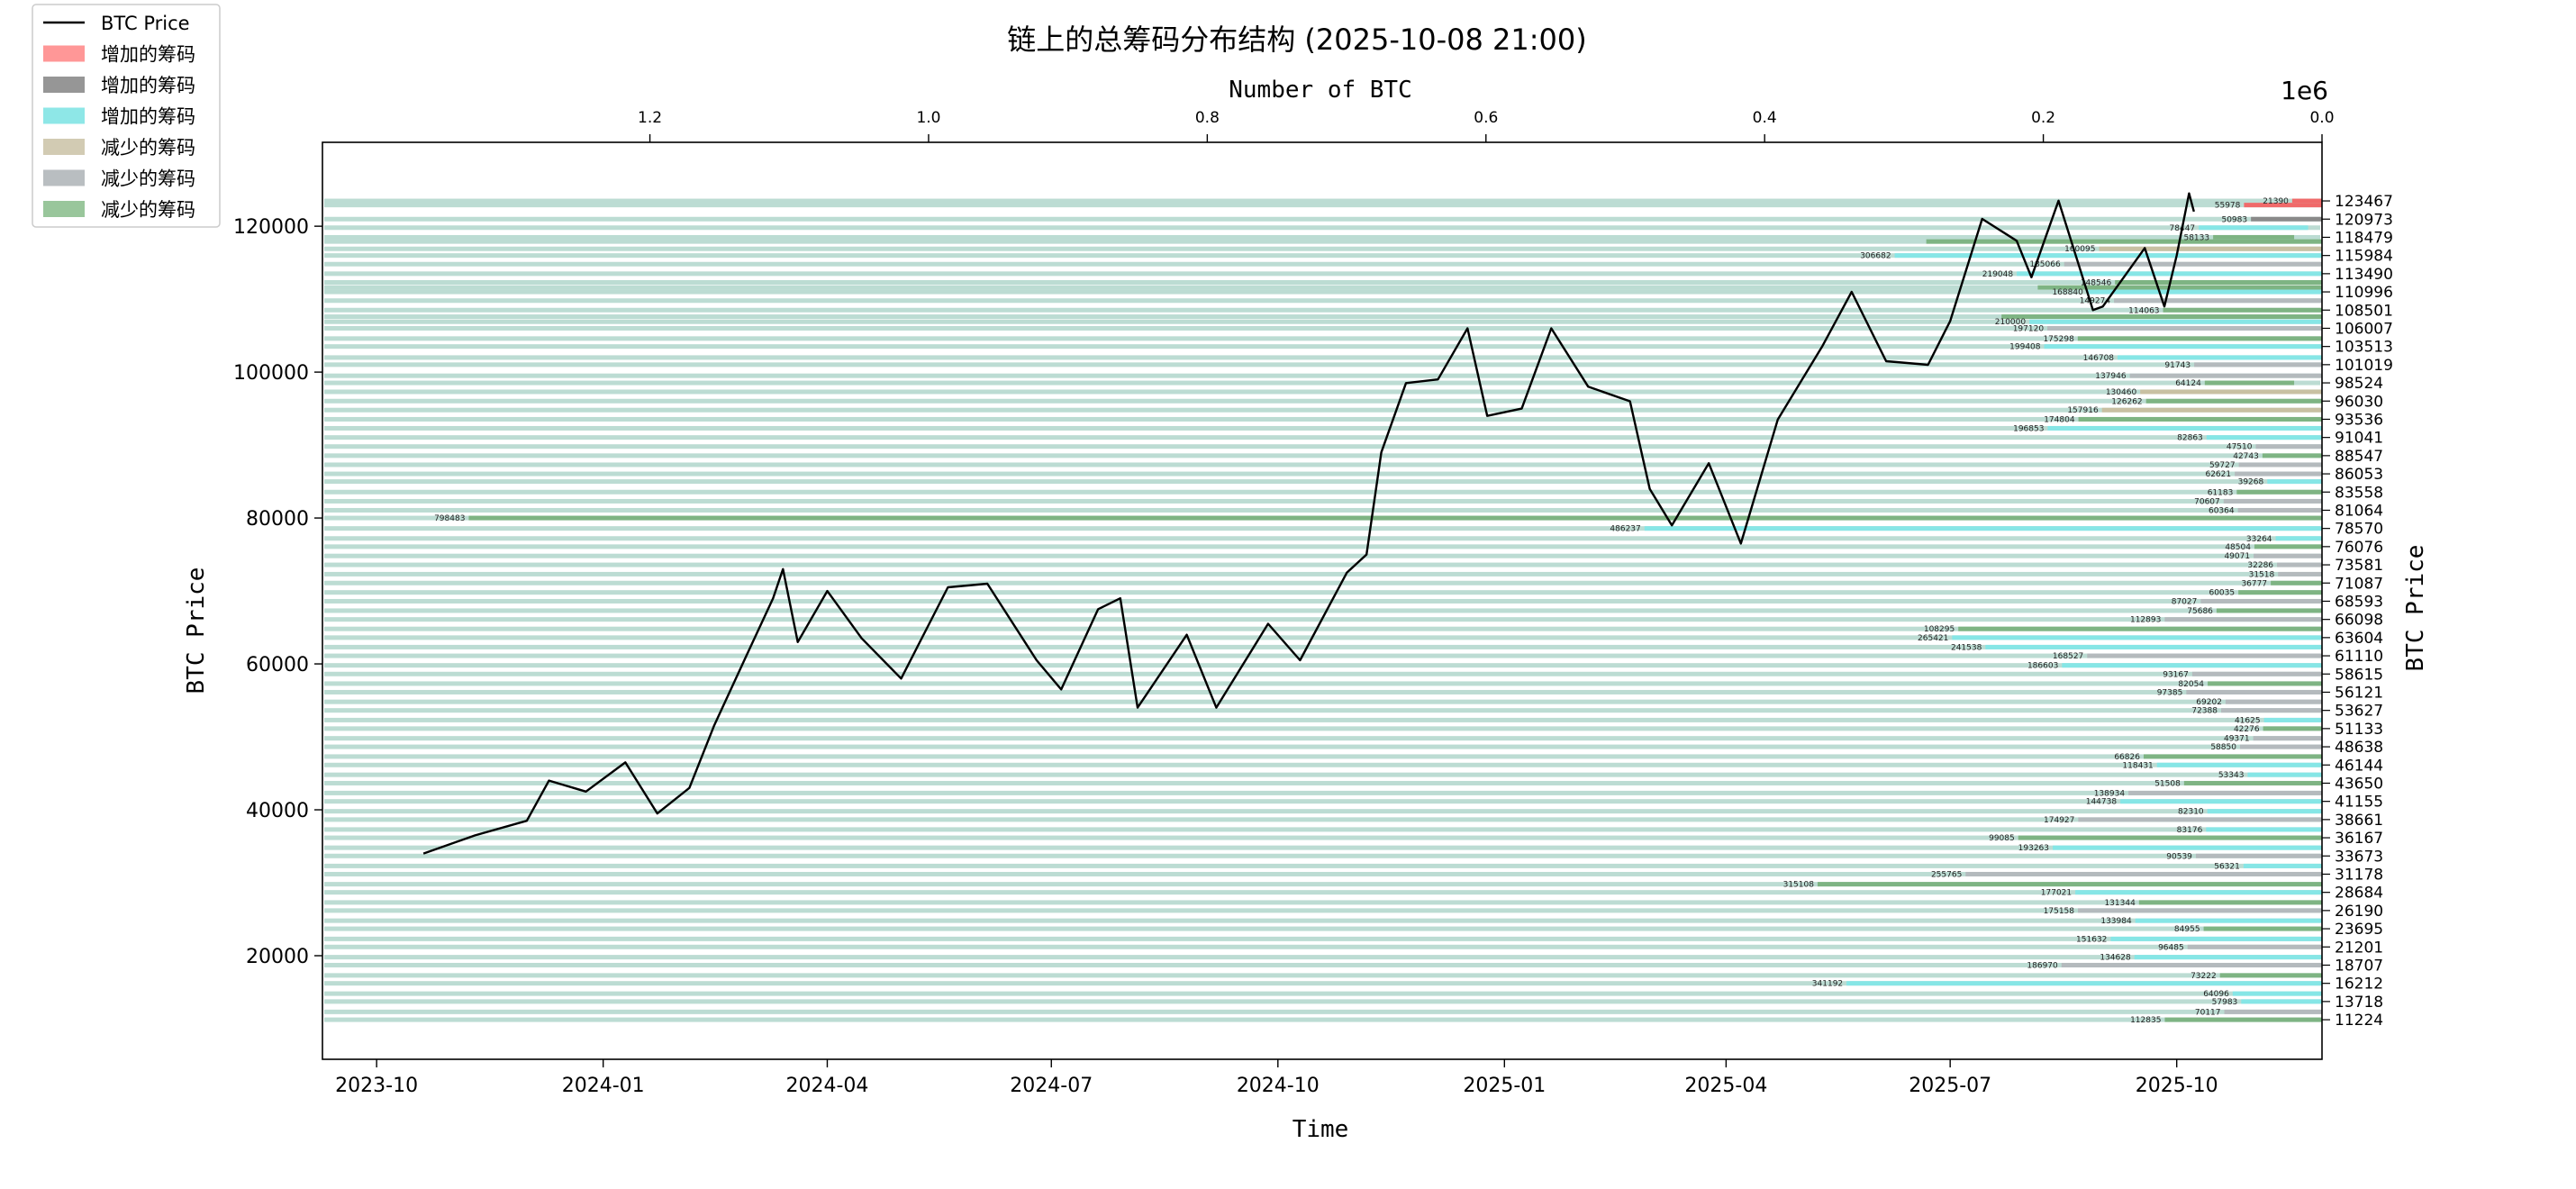 This screenshot has width=2576, height=1189. I want to click on y-tick-label-2: 60000, so click(277, 665).